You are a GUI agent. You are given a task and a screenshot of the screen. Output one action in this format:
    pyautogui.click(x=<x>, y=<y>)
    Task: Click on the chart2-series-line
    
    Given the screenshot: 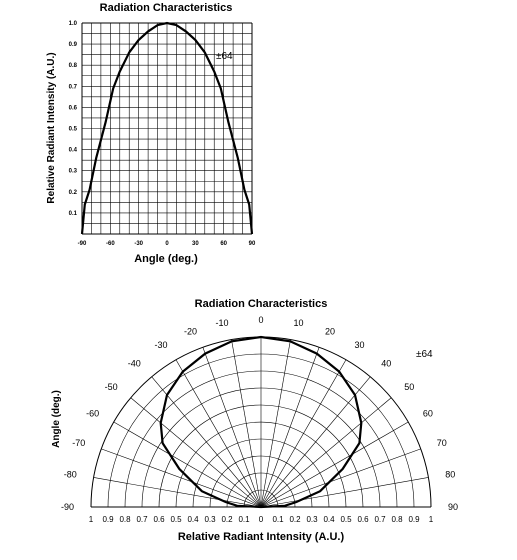 What is the action you would take?
    pyautogui.click(x=261, y=422)
    